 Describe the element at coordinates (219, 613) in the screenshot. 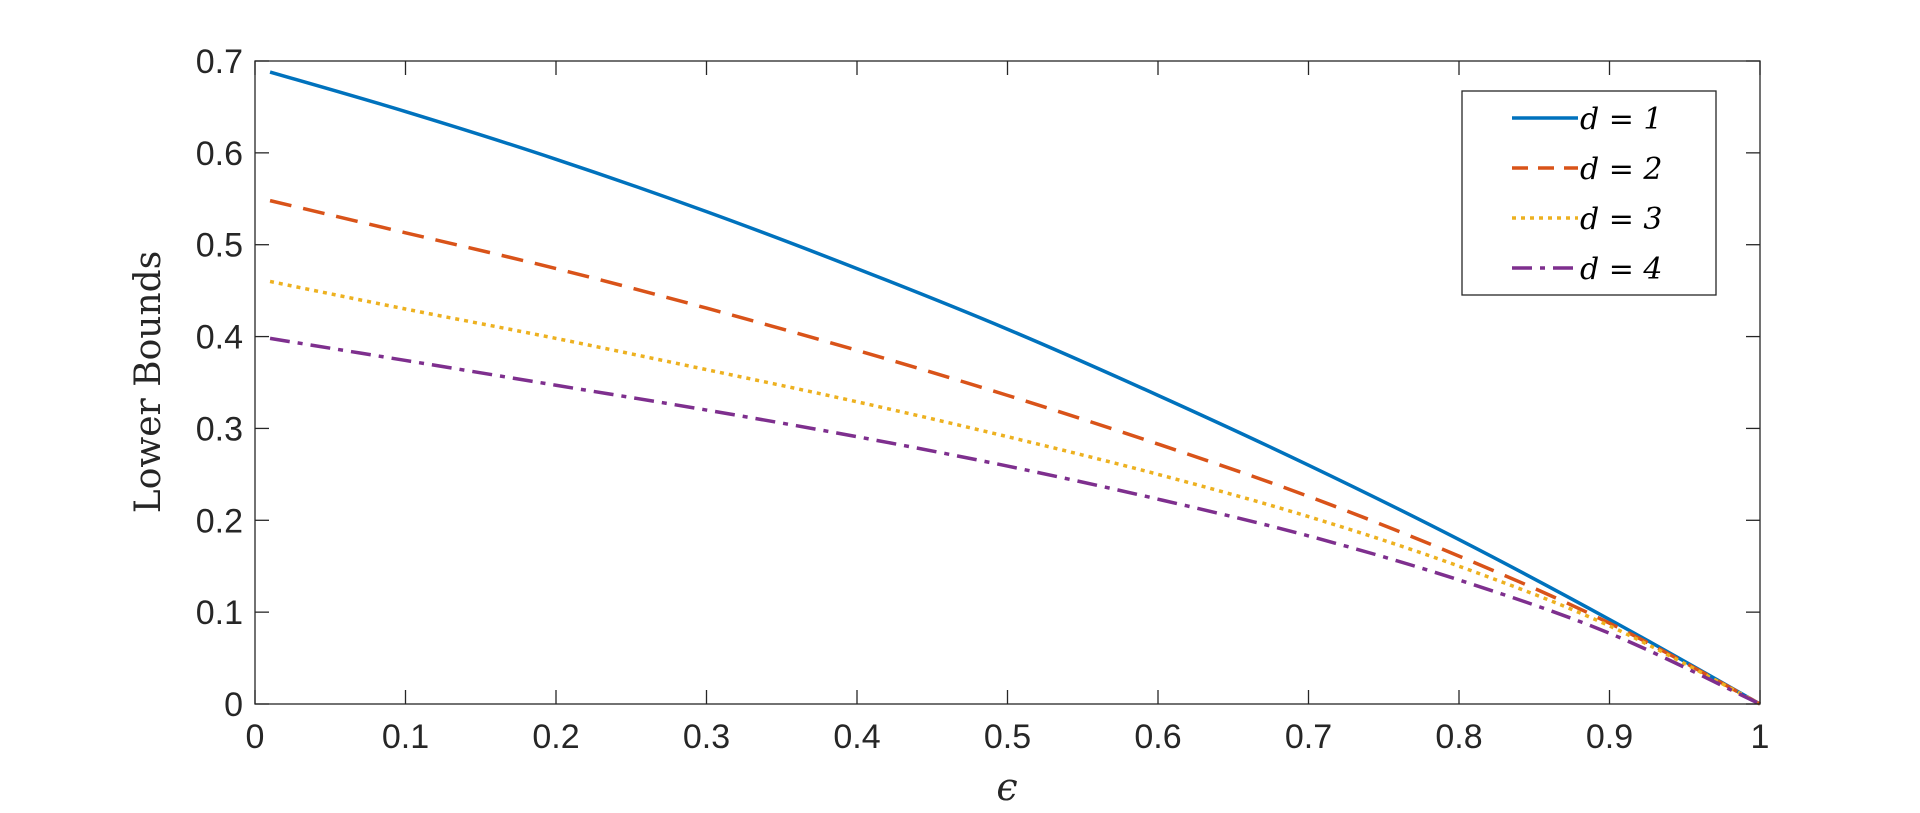

I see `y-tick-label: 0.1` at that location.